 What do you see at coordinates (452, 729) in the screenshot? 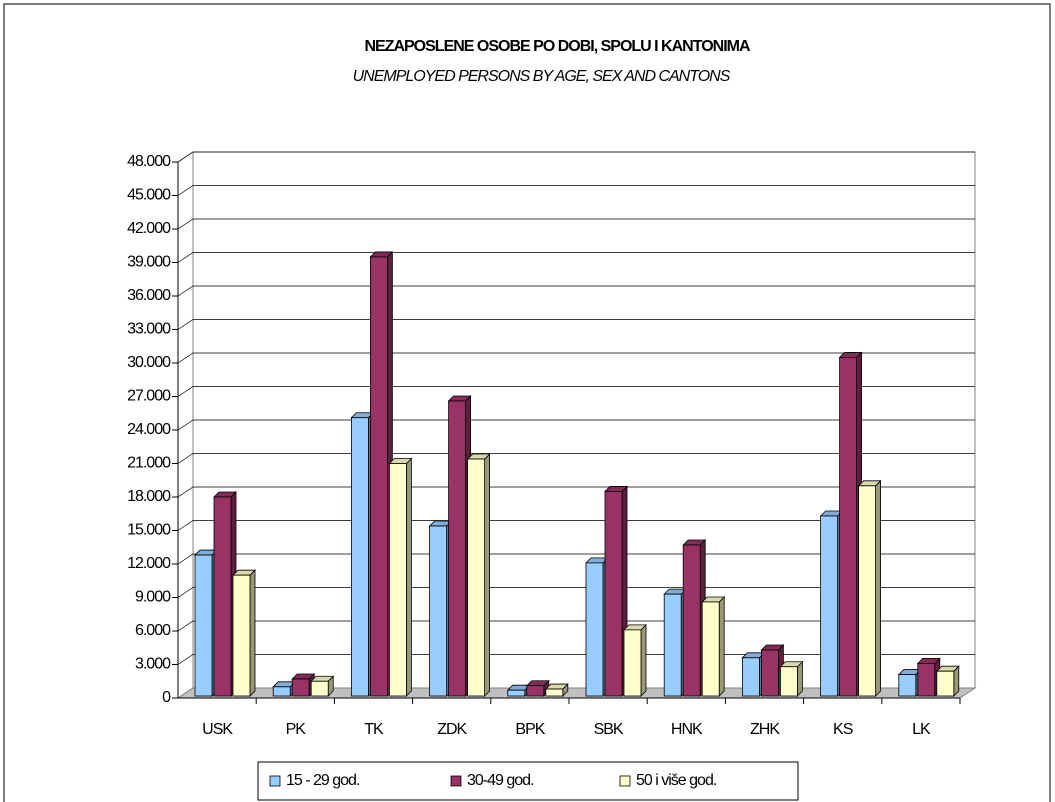
I see `x-tick-label: ZDK` at bounding box center [452, 729].